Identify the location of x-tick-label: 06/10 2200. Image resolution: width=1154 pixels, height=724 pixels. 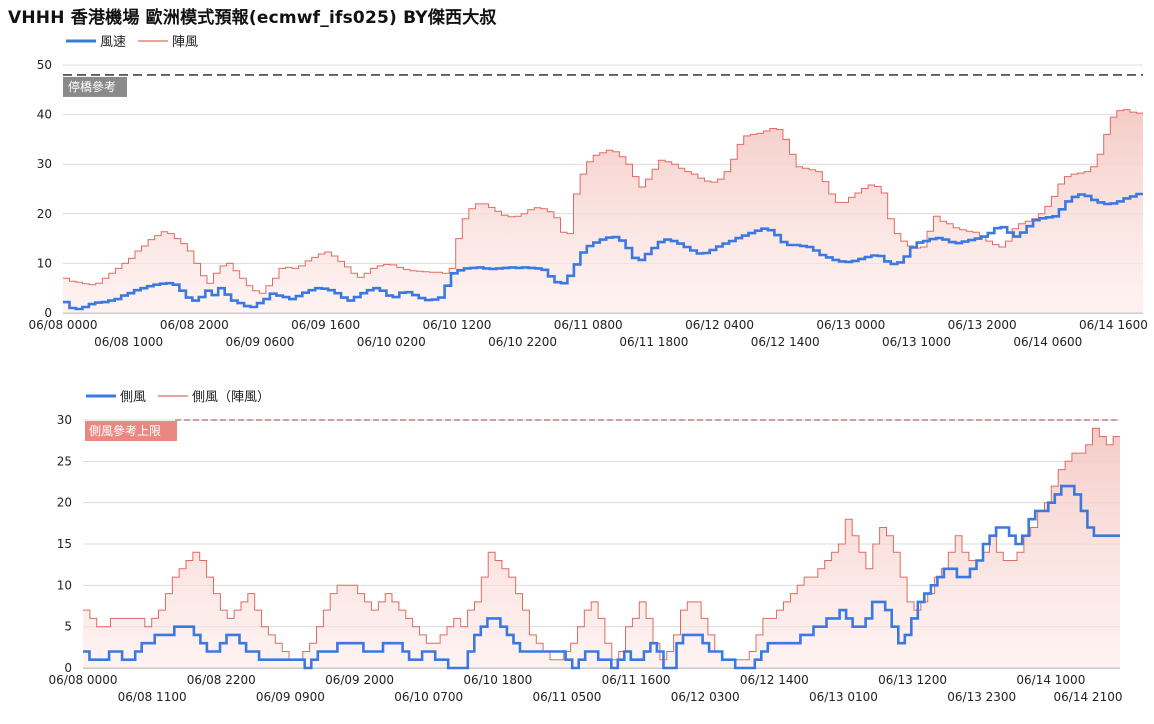
(522, 342).